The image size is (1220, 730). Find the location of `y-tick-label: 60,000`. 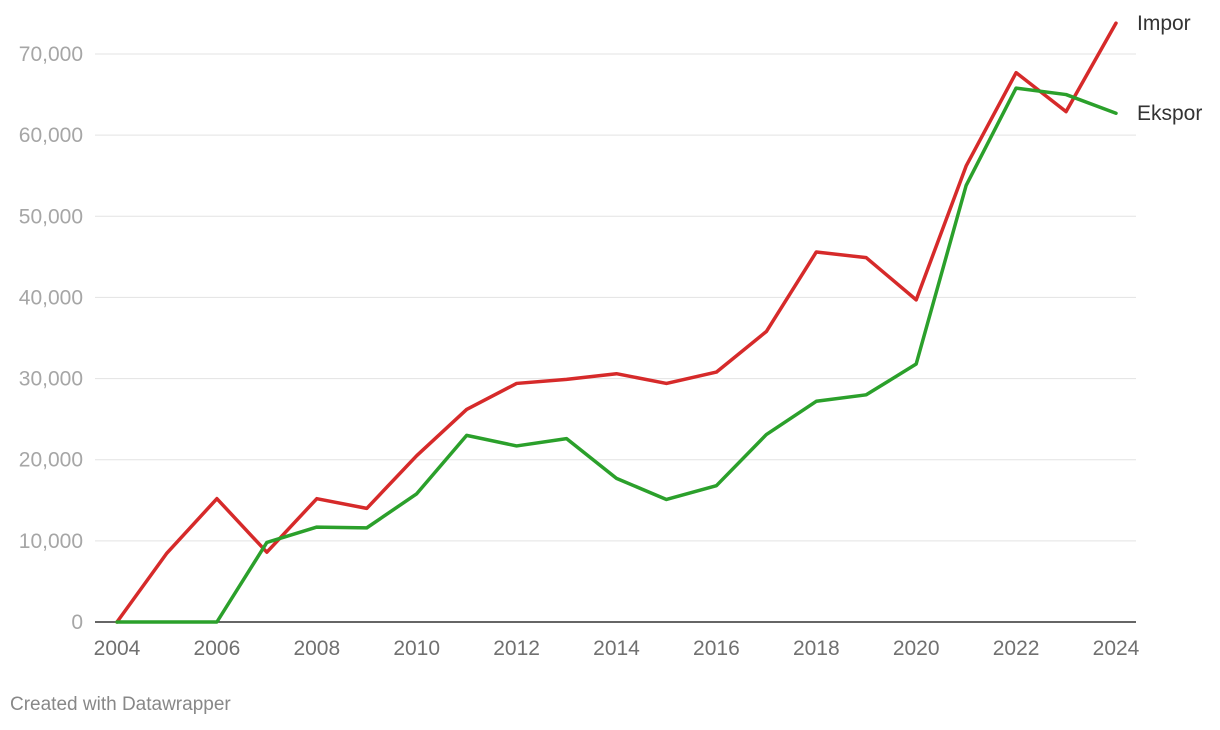

y-tick-label: 60,000 is located at coordinates (51, 135).